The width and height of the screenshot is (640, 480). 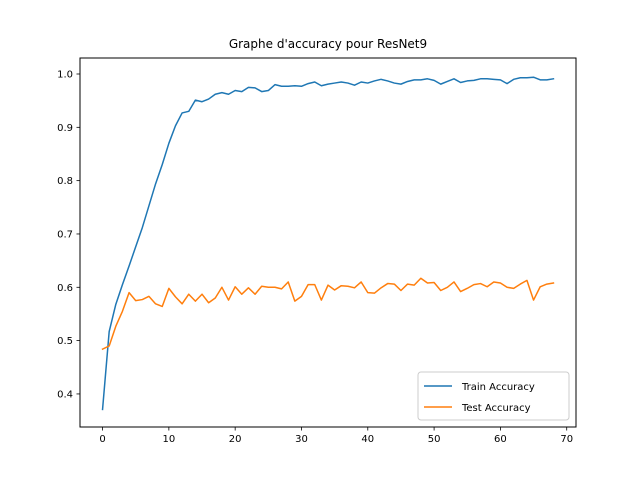 I want to click on series-line-test-accuracy, so click(x=328, y=314).